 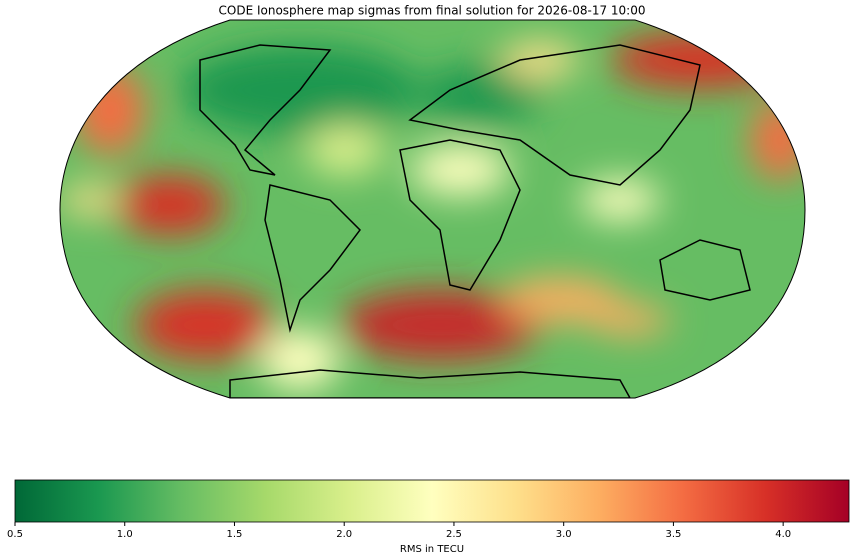 I want to click on colorbar-tick-label: 1.0, so click(x=125, y=534).